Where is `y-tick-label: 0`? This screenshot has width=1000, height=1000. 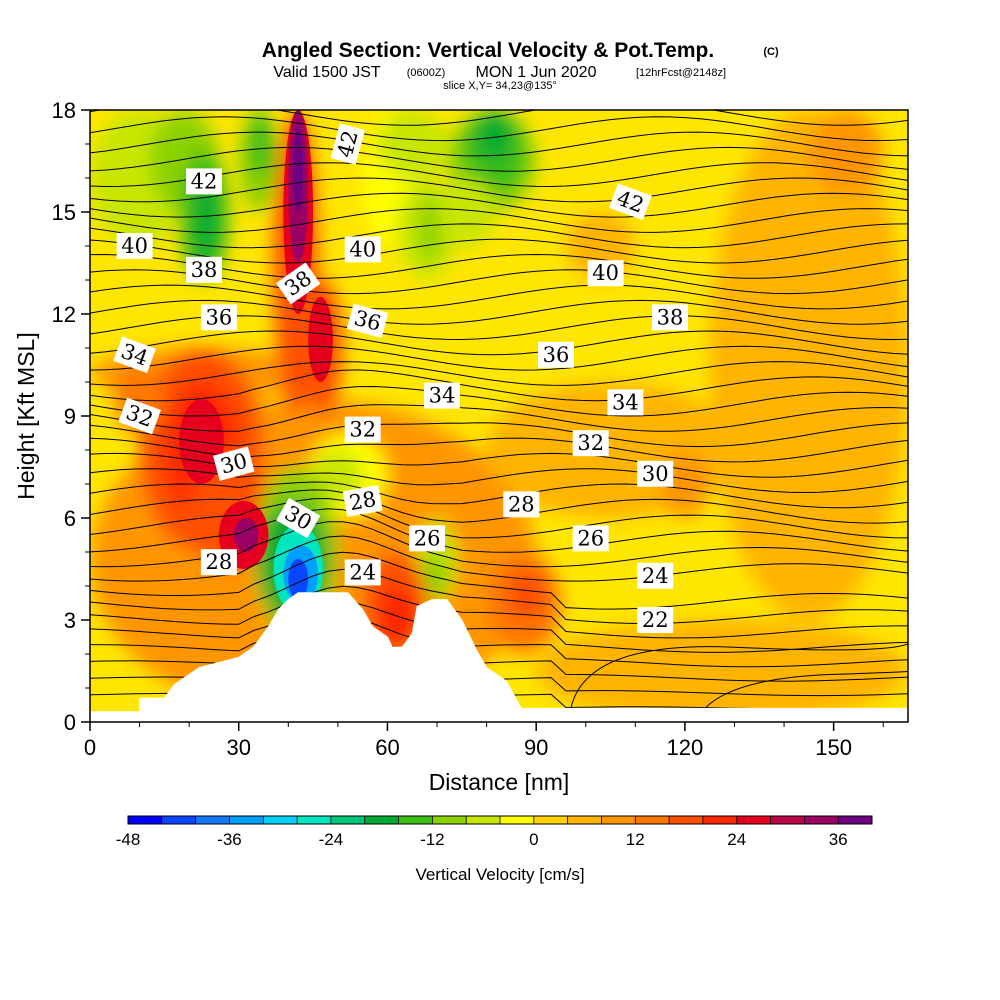
y-tick-label: 0 is located at coordinates (70, 722).